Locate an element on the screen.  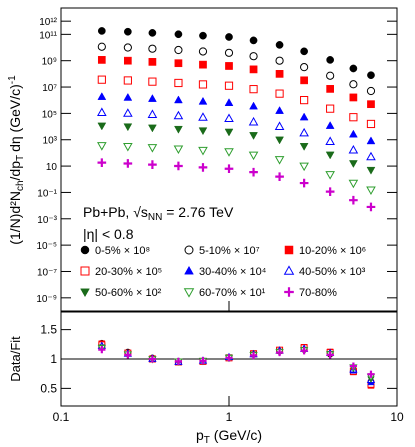
x-tick-label: 1 is located at coordinates (229, 417).